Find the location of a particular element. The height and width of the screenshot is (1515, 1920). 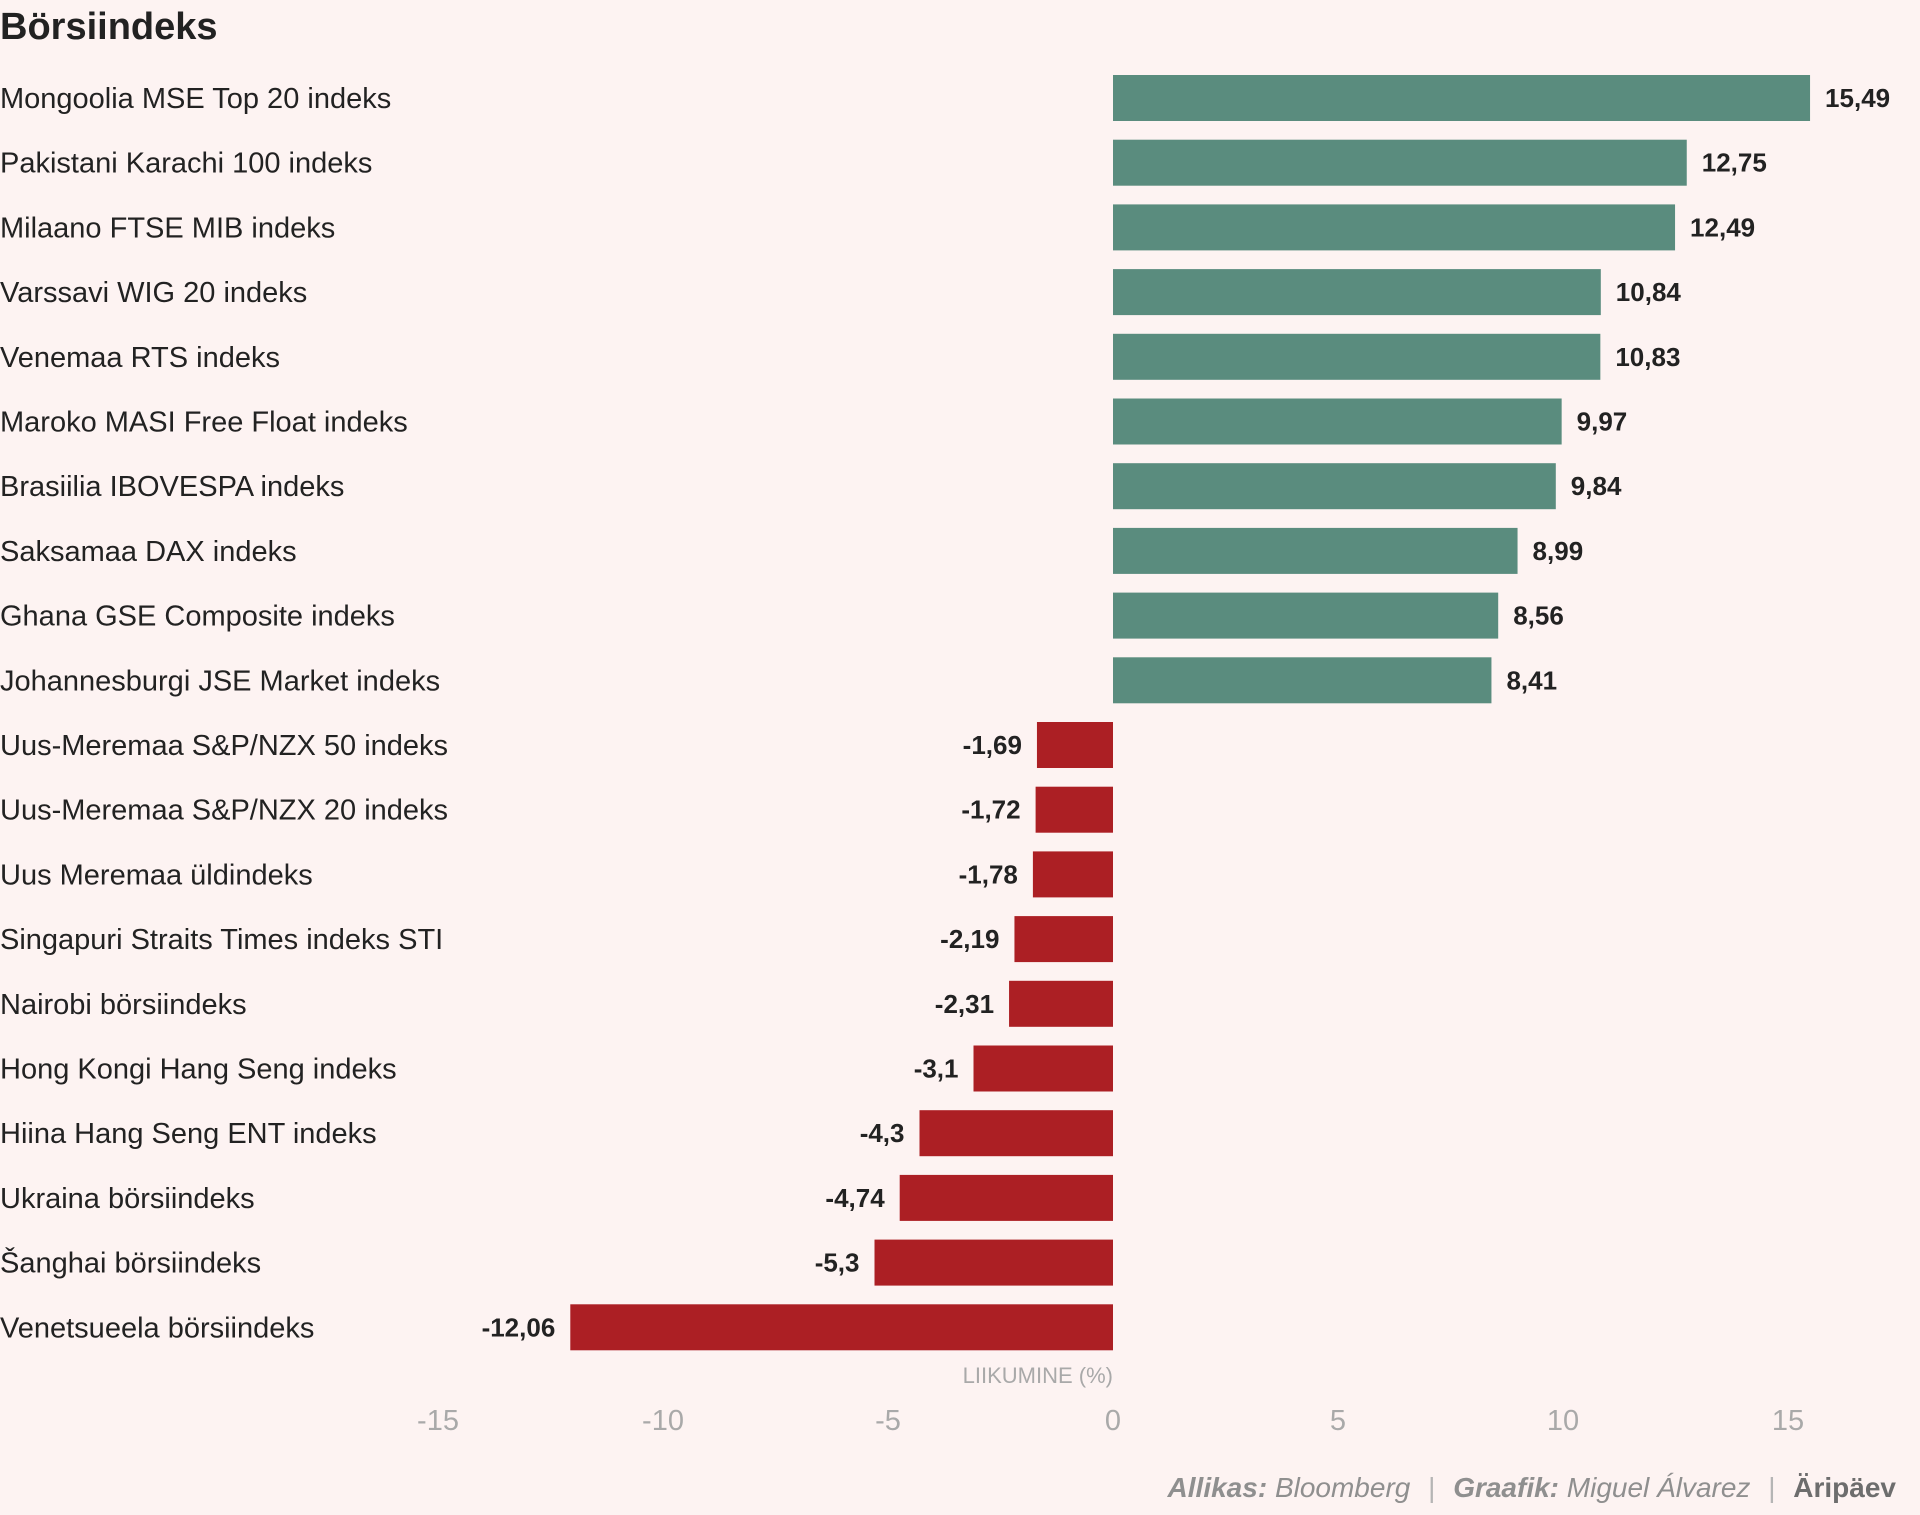

category-label: Milaano FTSE MIB indeks is located at coordinates (167, 228).